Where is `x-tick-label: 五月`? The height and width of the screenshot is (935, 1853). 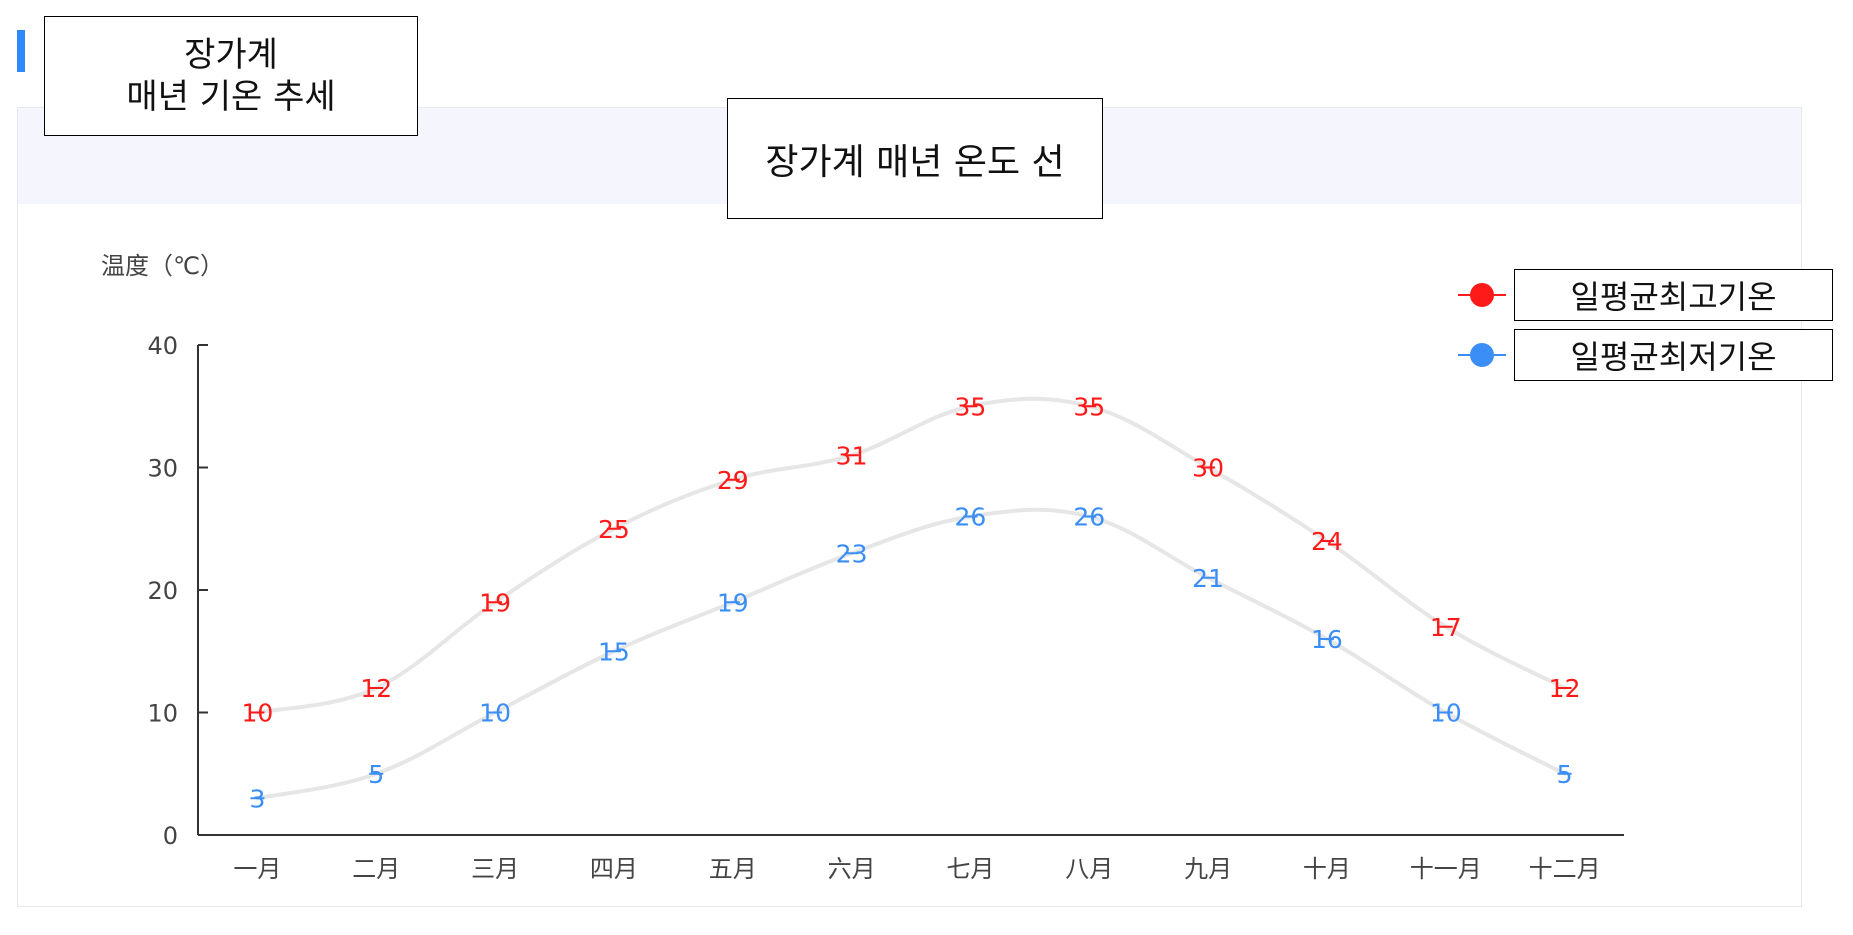
x-tick-label: 五月 is located at coordinates (733, 869).